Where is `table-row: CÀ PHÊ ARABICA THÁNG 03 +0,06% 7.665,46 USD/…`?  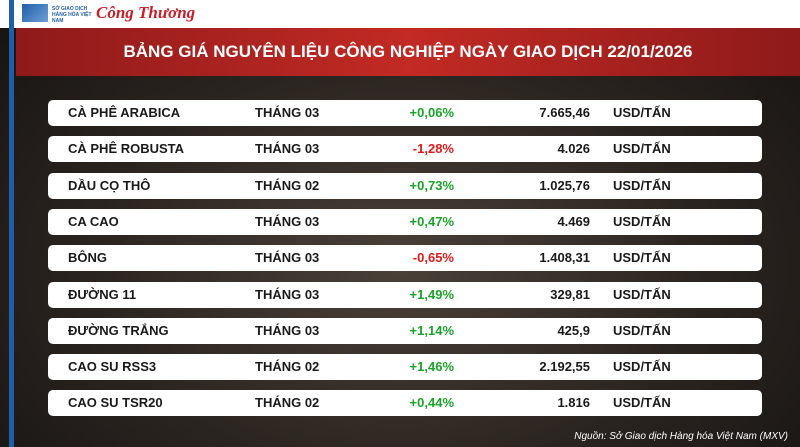
table-row: CÀ PHÊ ARABICA THÁNG 03 +0,06% 7.665,46 USD/… is located at coordinates (405, 113).